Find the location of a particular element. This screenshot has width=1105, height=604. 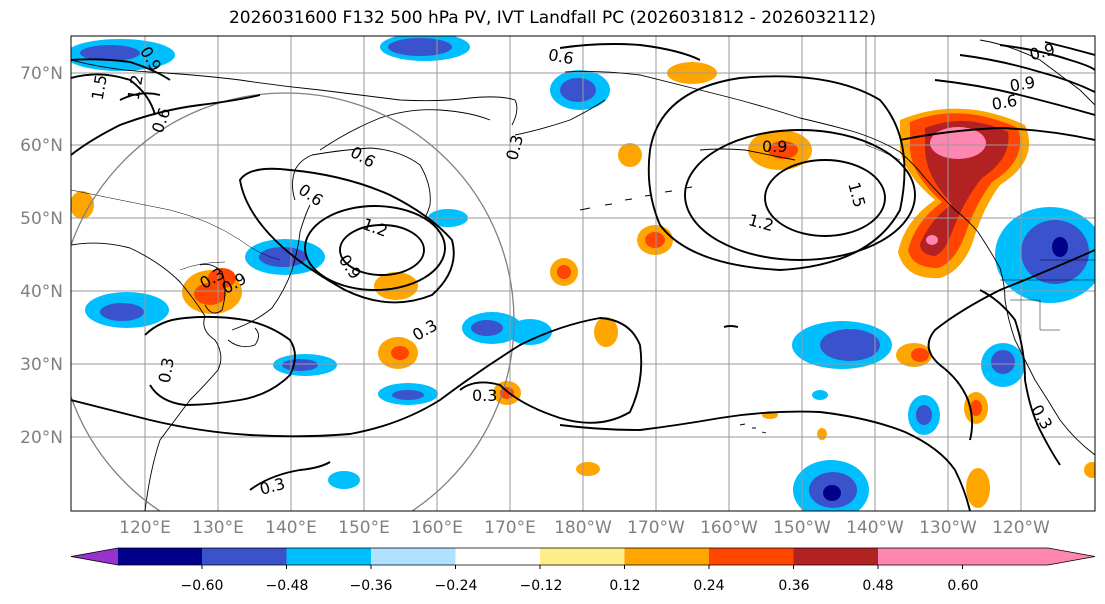

lon-label: 170°W is located at coordinates (656, 528).